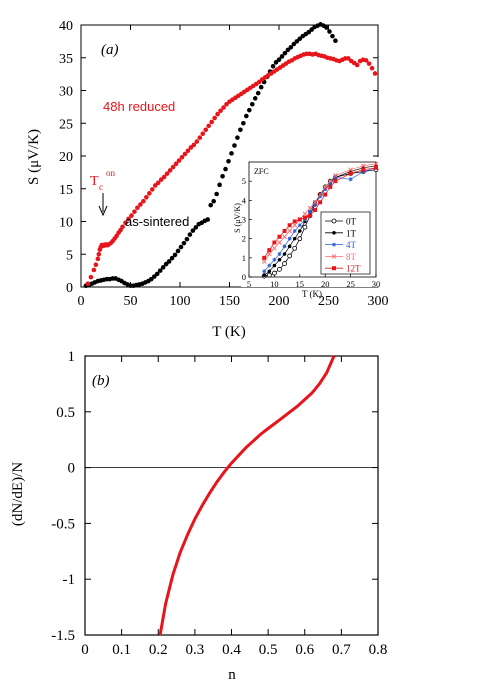 The height and width of the screenshot is (698, 491). I want to click on y-tick-label: 1, so click(72, 357).